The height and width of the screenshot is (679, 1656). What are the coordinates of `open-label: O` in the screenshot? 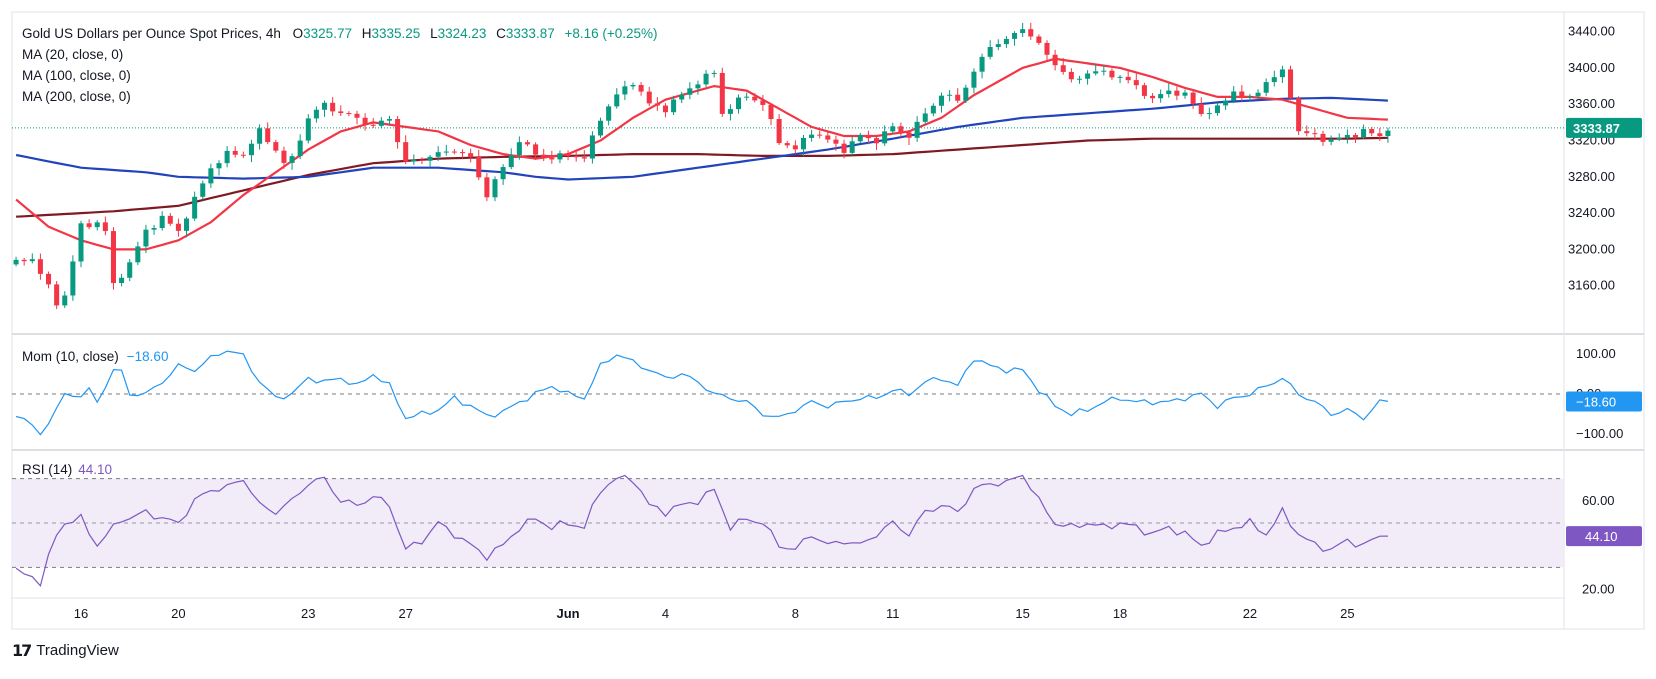 It's located at (298, 33).